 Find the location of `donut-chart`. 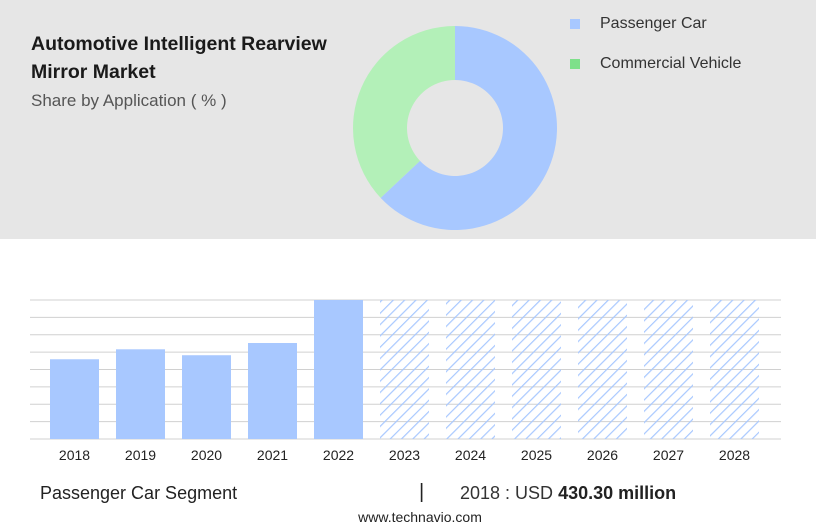

donut-chart is located at coordinates (454, 128).